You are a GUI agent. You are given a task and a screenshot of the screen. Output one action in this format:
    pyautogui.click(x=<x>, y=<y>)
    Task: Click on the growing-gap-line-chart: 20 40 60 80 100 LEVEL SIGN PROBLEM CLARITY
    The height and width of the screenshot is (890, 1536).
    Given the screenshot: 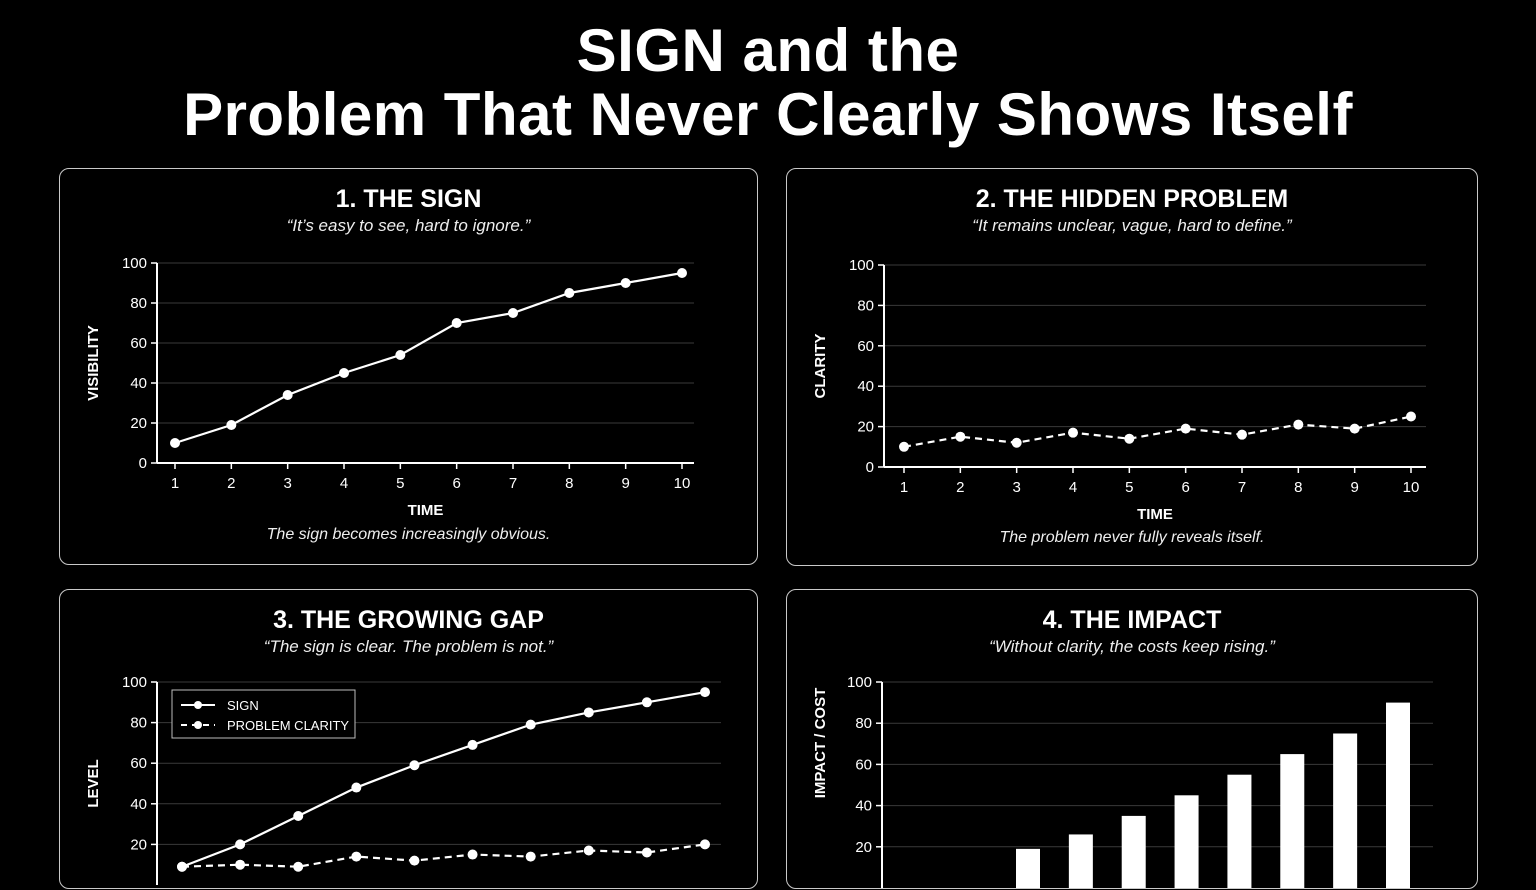 What is the action you would take?
    pyautogui.click(x=403, y=779)
    